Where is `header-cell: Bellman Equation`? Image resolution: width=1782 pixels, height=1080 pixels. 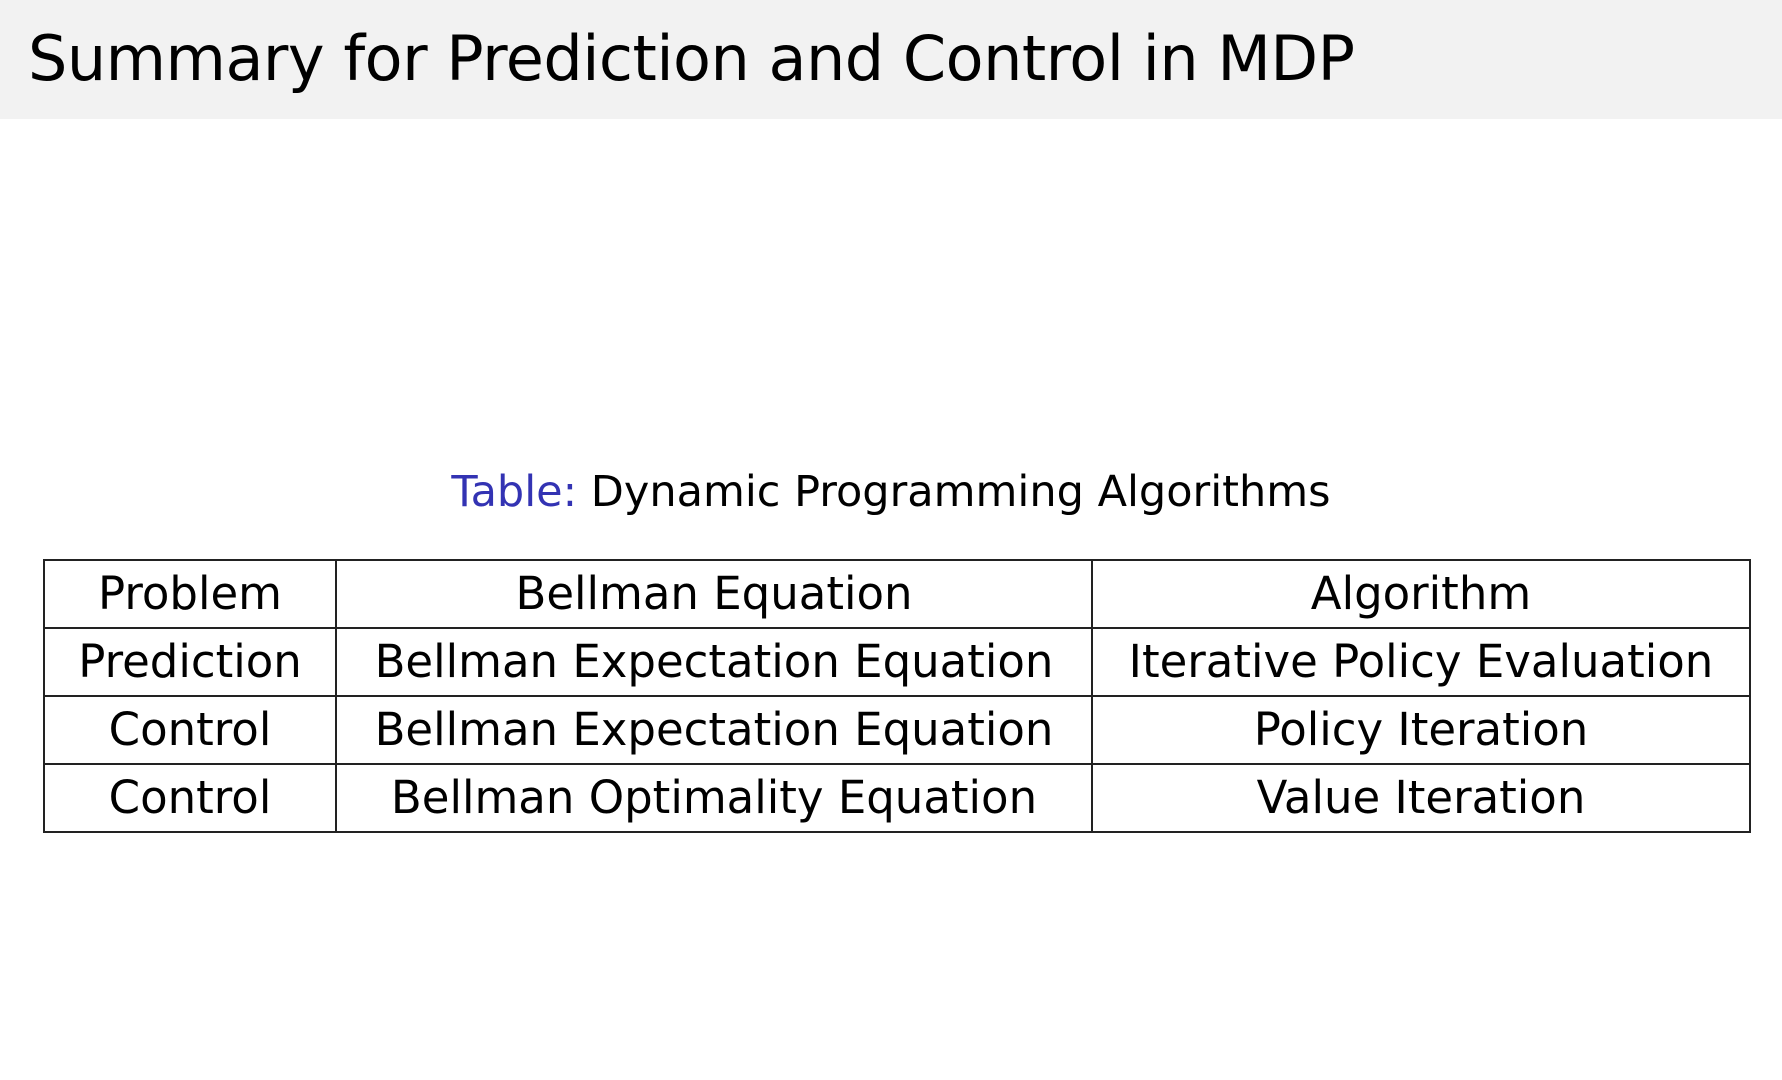
header-cell: Bellman Equation is located at coordinates (714, 594).